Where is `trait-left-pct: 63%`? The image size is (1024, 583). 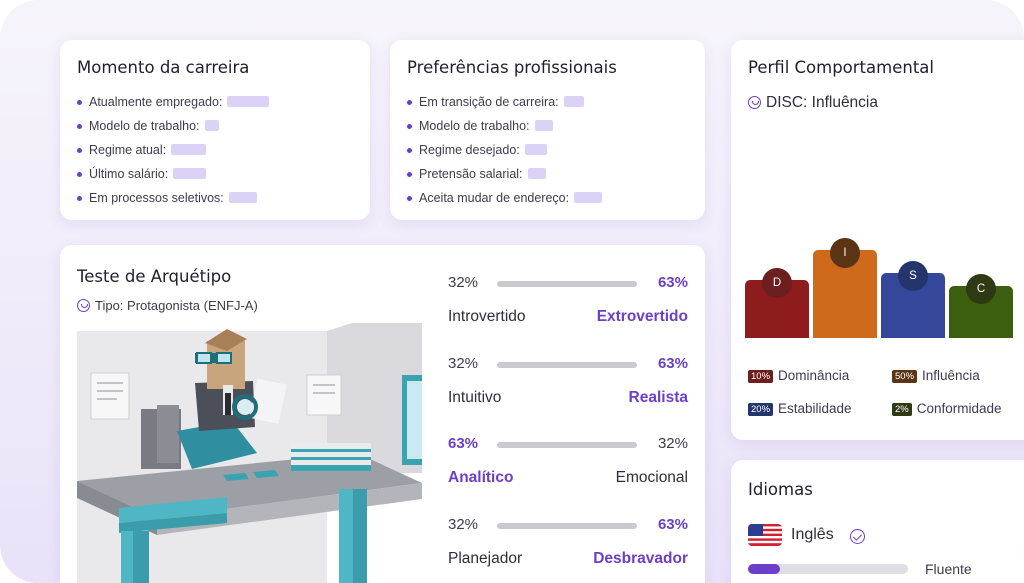
trait-left-pct: 63% is located at coordinates (463, 443).